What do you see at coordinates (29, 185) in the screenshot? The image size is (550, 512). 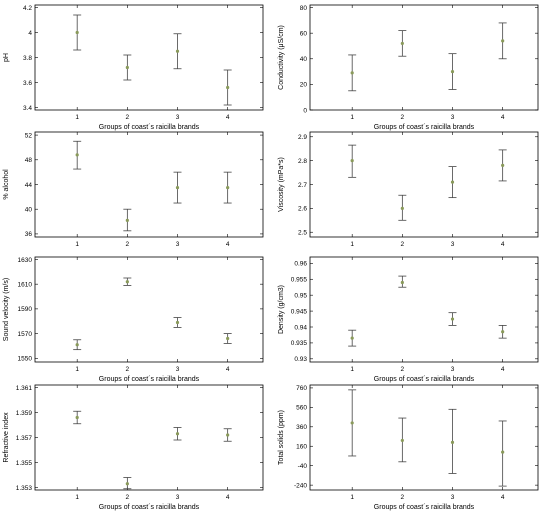 I see `y-tick-label: 44` at bounding box center [29, 185].